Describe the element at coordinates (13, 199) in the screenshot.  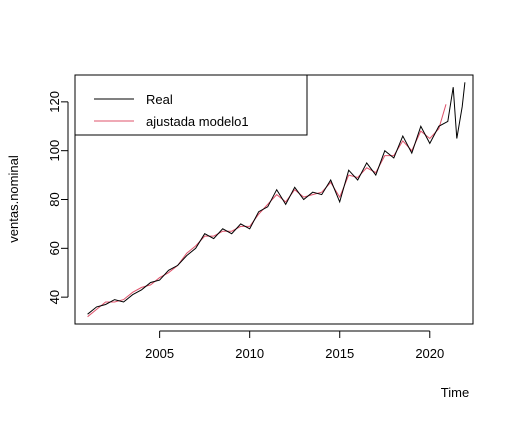
I see `y-axis-title: ventas.nominal` at that location.